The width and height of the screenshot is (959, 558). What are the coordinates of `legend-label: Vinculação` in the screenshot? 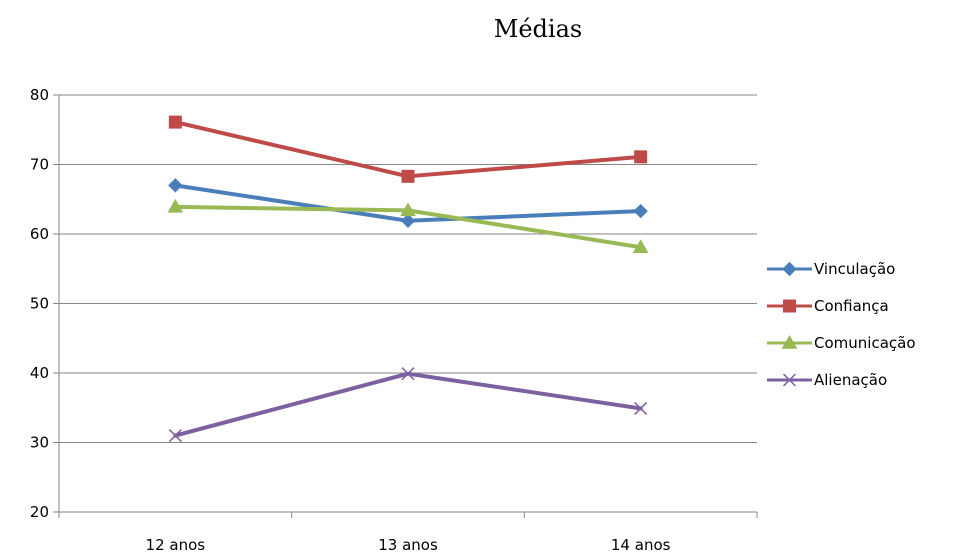 It's located at (854, 269).